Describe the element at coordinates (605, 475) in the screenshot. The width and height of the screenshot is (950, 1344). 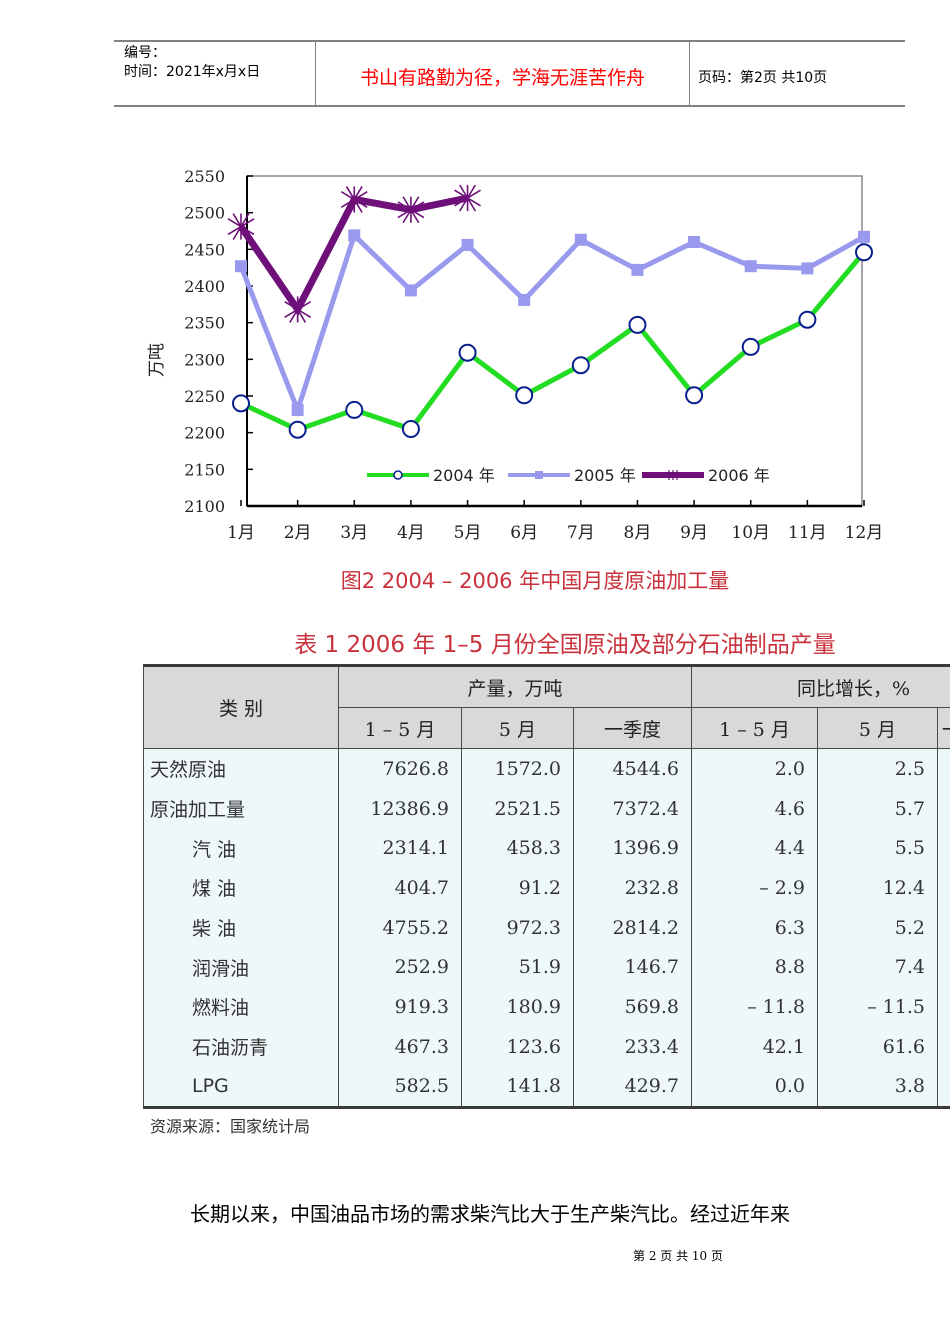
I see `legend-label: 2005 年` at that location.